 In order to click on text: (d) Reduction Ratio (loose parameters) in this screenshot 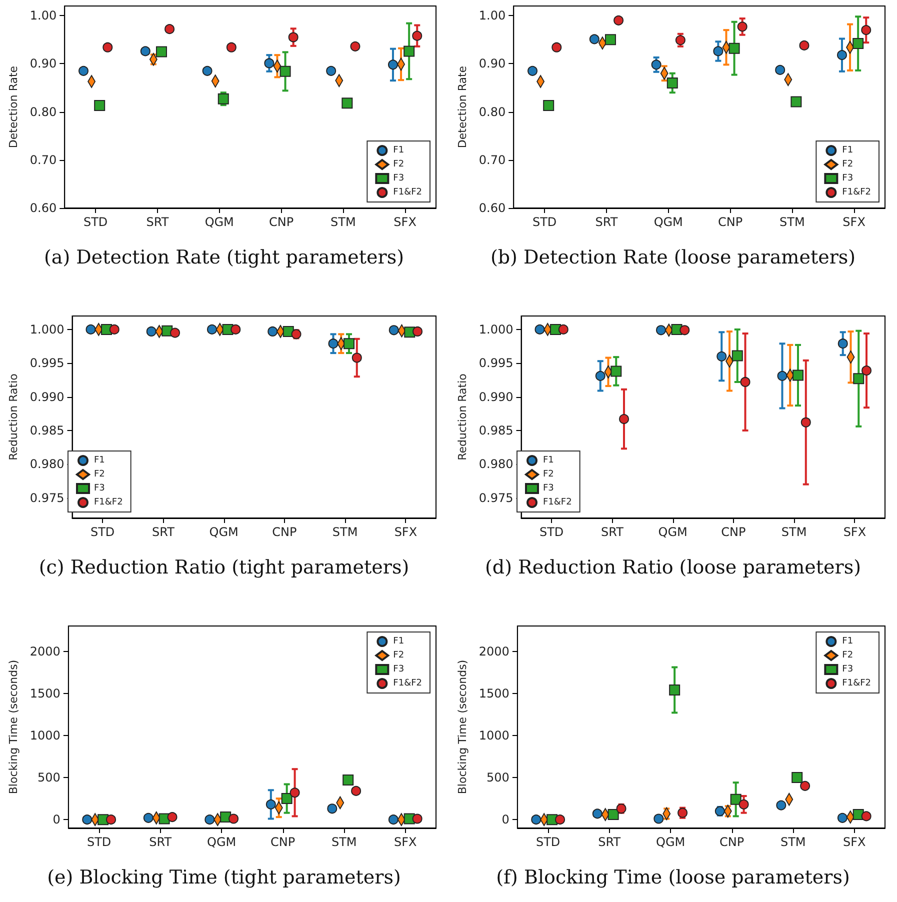, I will do `click(673, 567)`.